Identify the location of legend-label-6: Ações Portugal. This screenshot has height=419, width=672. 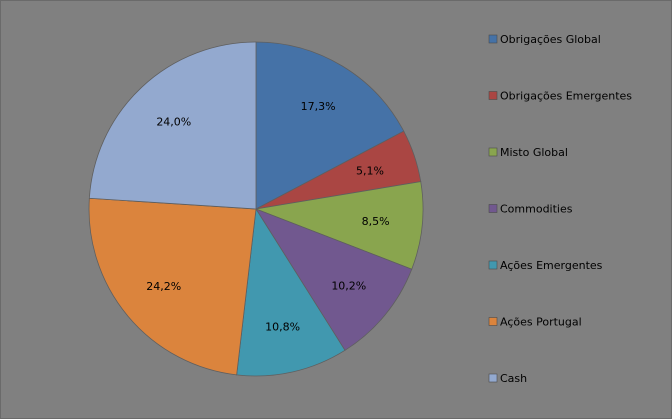
(541, 322).